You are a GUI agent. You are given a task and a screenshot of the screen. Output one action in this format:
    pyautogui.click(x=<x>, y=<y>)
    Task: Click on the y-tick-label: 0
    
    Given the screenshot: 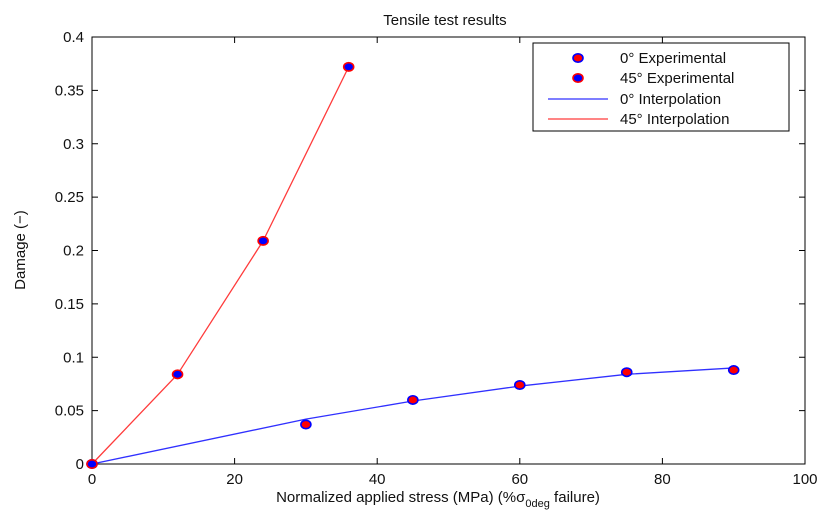 What is the action you would take?
    pyautogui.click(x=80, y=464)
    